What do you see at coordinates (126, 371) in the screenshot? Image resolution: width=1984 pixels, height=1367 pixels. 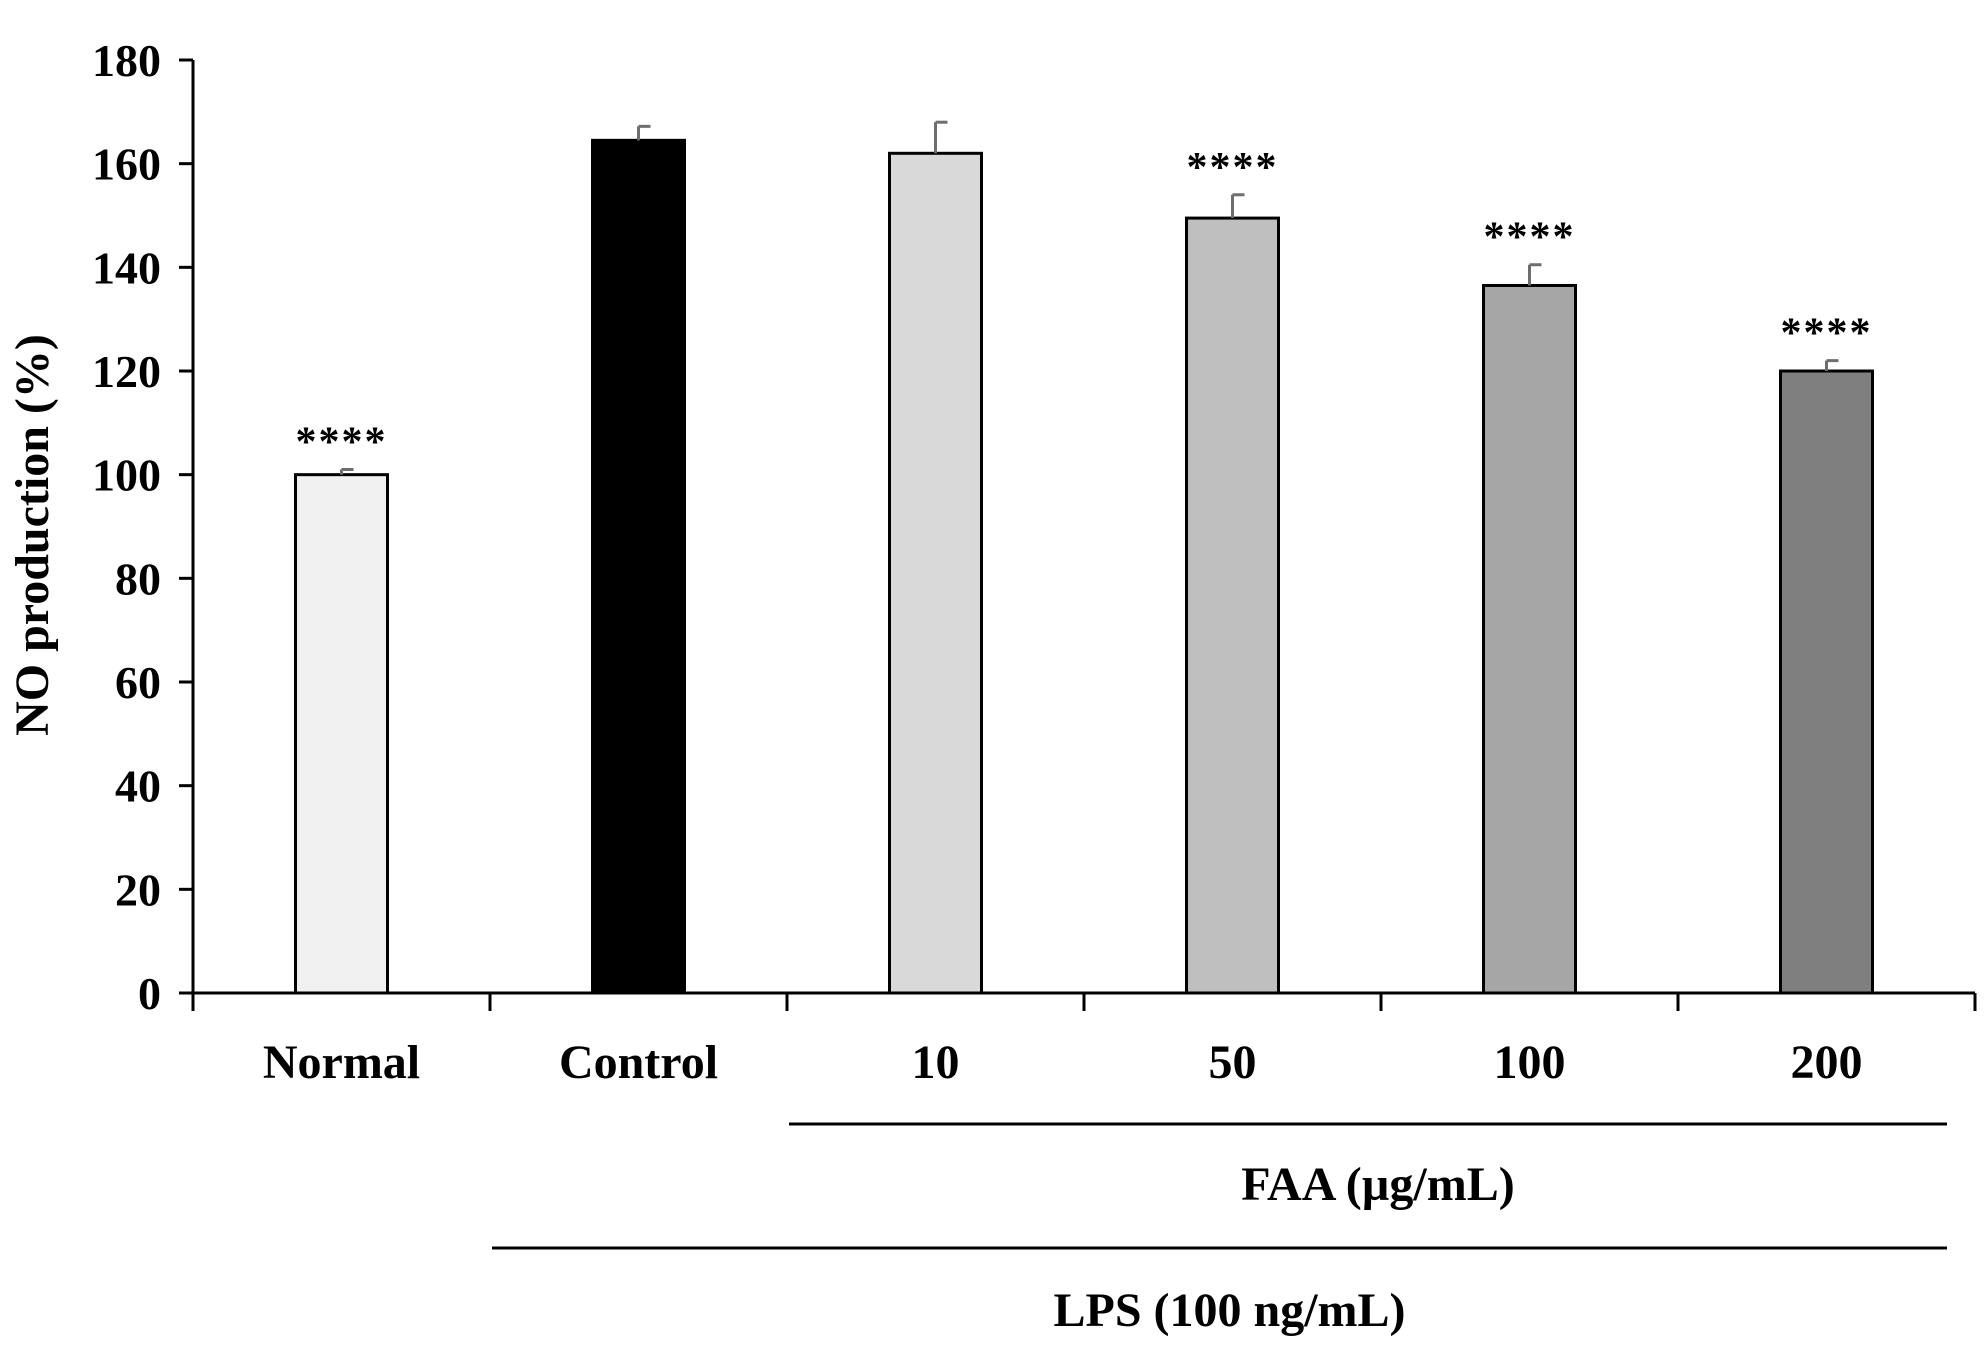 I see `y-tick-label: 120` at bounding box center [126, 371].